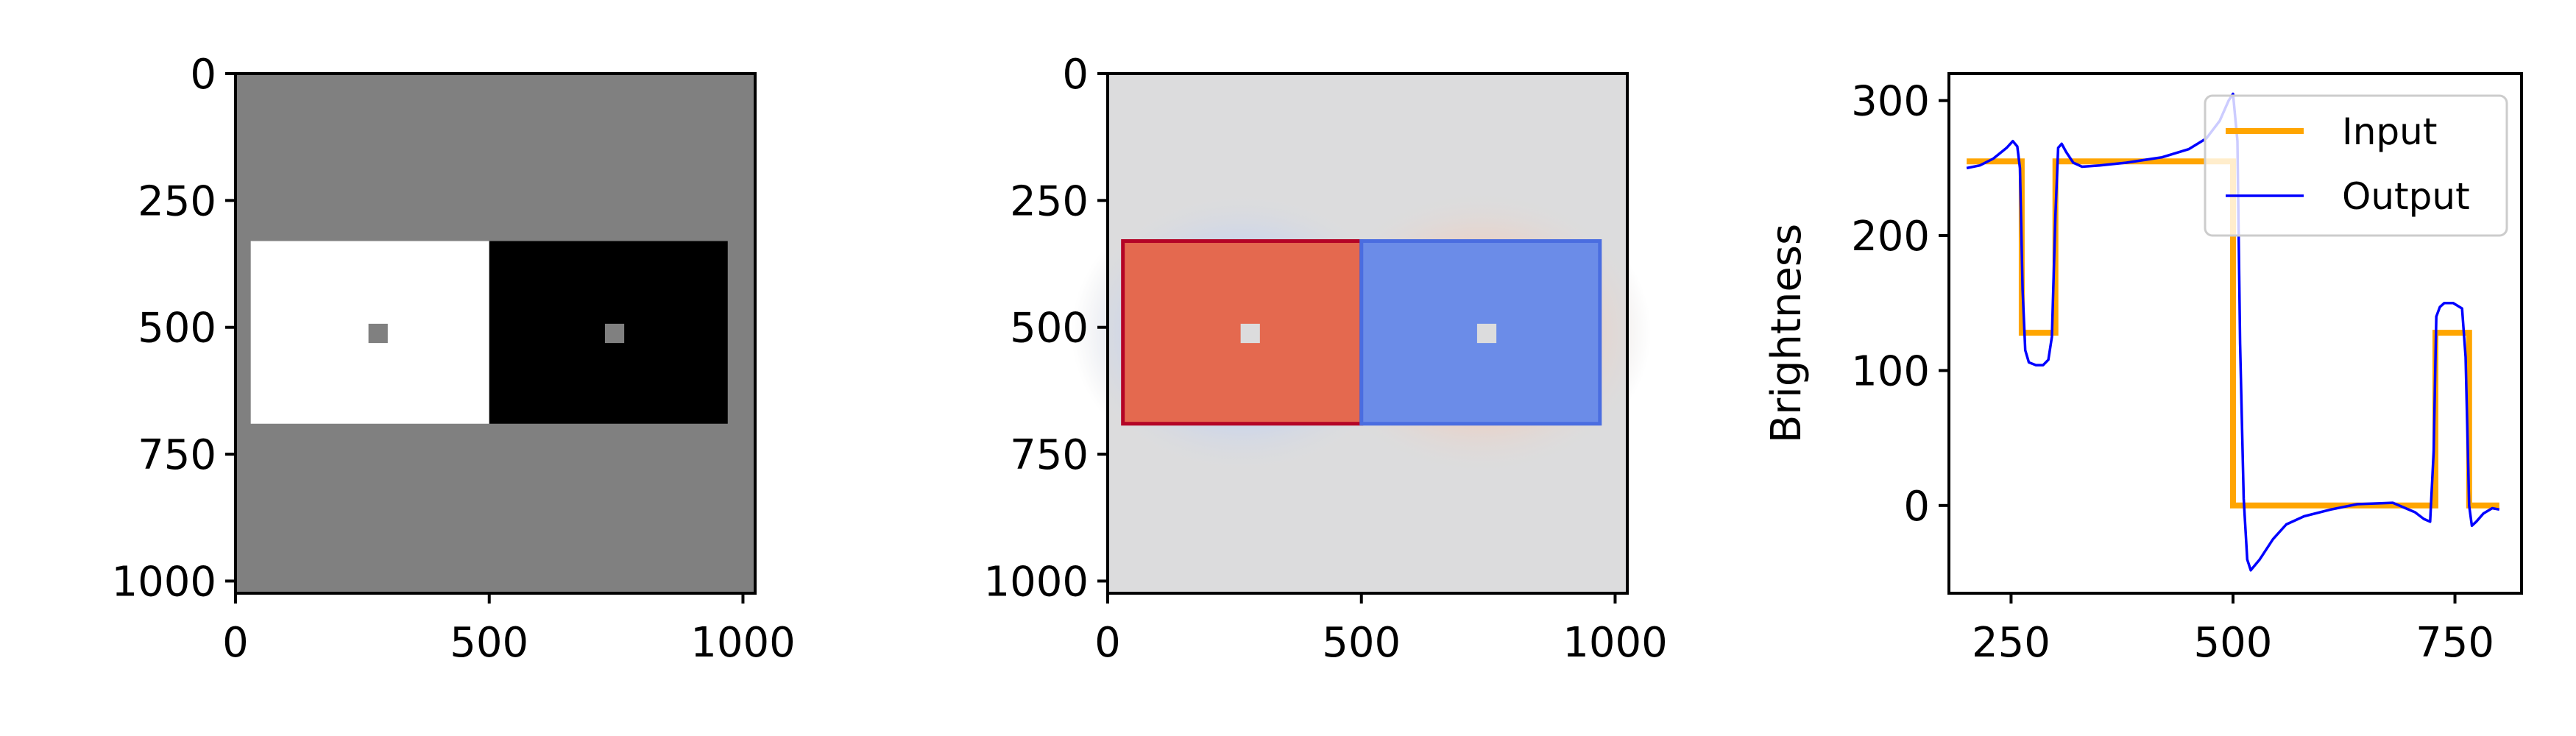 Image resolution: width=2576 pixels, height=736 pixels. I want to click on panel1-ytick-label-750: 750, so click(177, 455).